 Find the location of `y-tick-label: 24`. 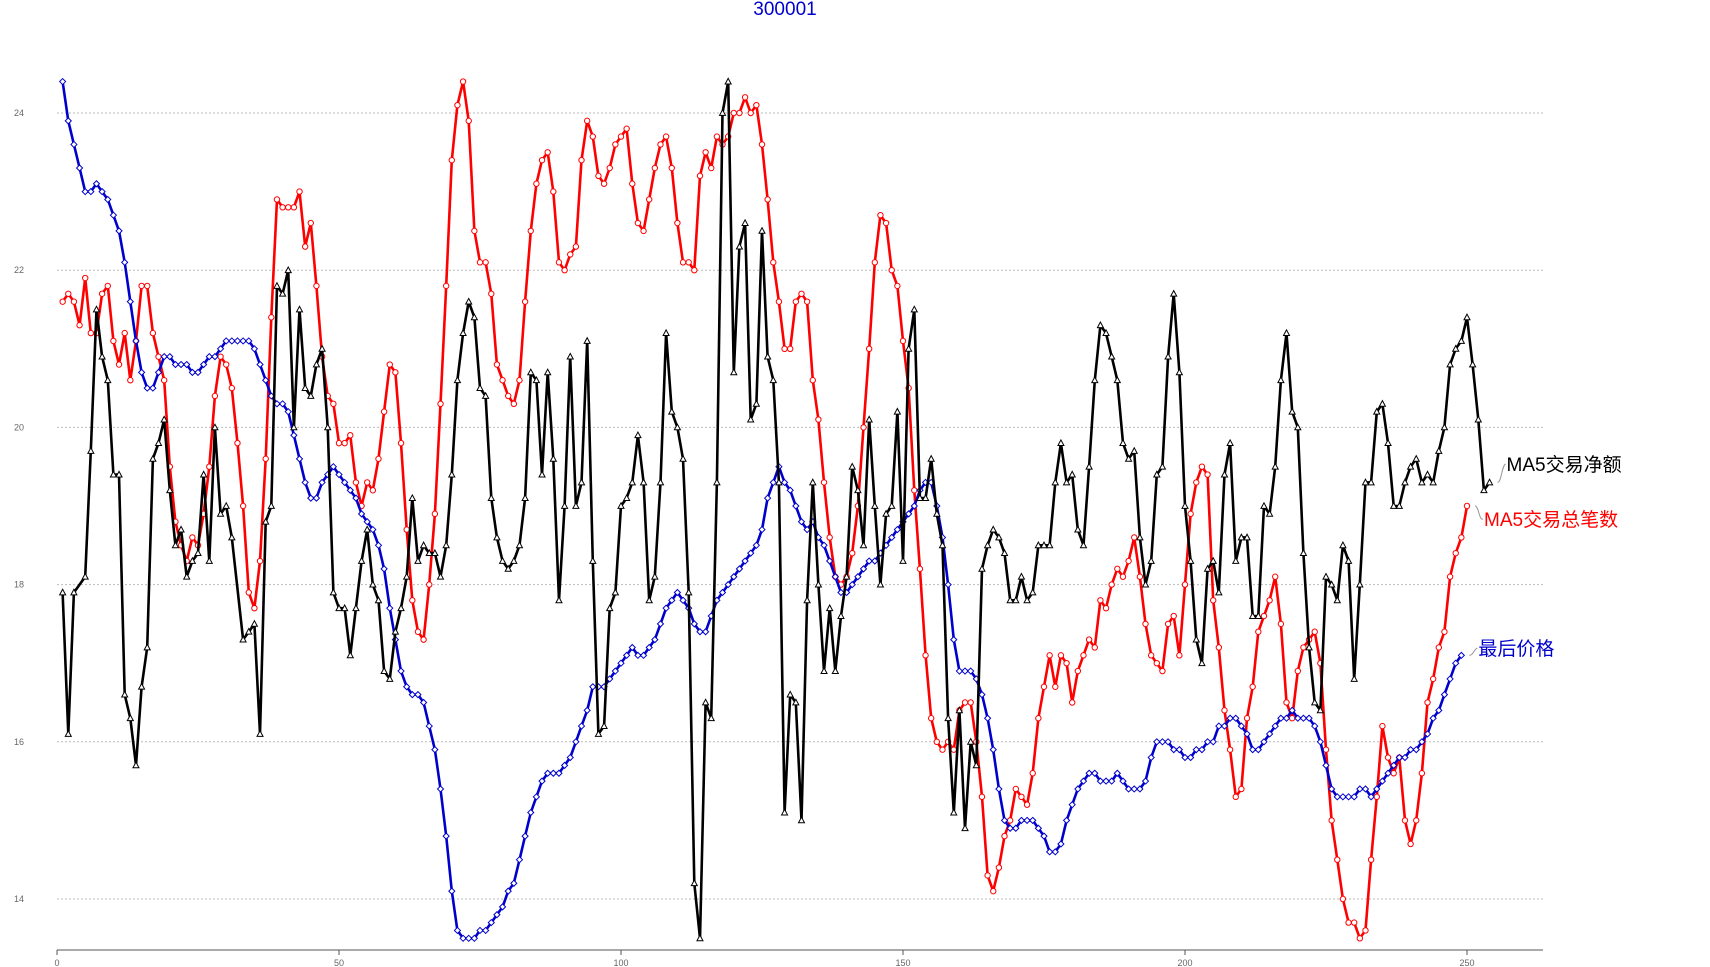

y-tick-label: 24 is located at coordinates (19, 113).